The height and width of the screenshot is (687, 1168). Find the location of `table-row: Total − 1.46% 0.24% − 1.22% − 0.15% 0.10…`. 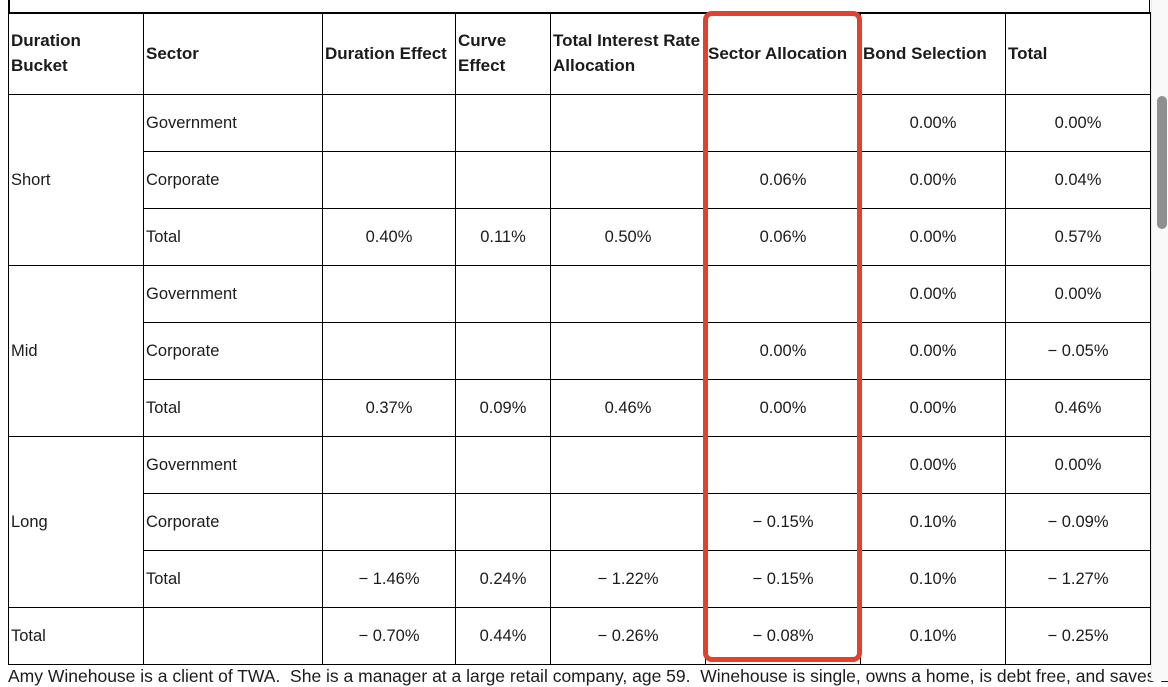

table-row: Total − 1.46% 0.24% − 1.22% − 0.15% 0.10… is located at coordinates (580, 579).